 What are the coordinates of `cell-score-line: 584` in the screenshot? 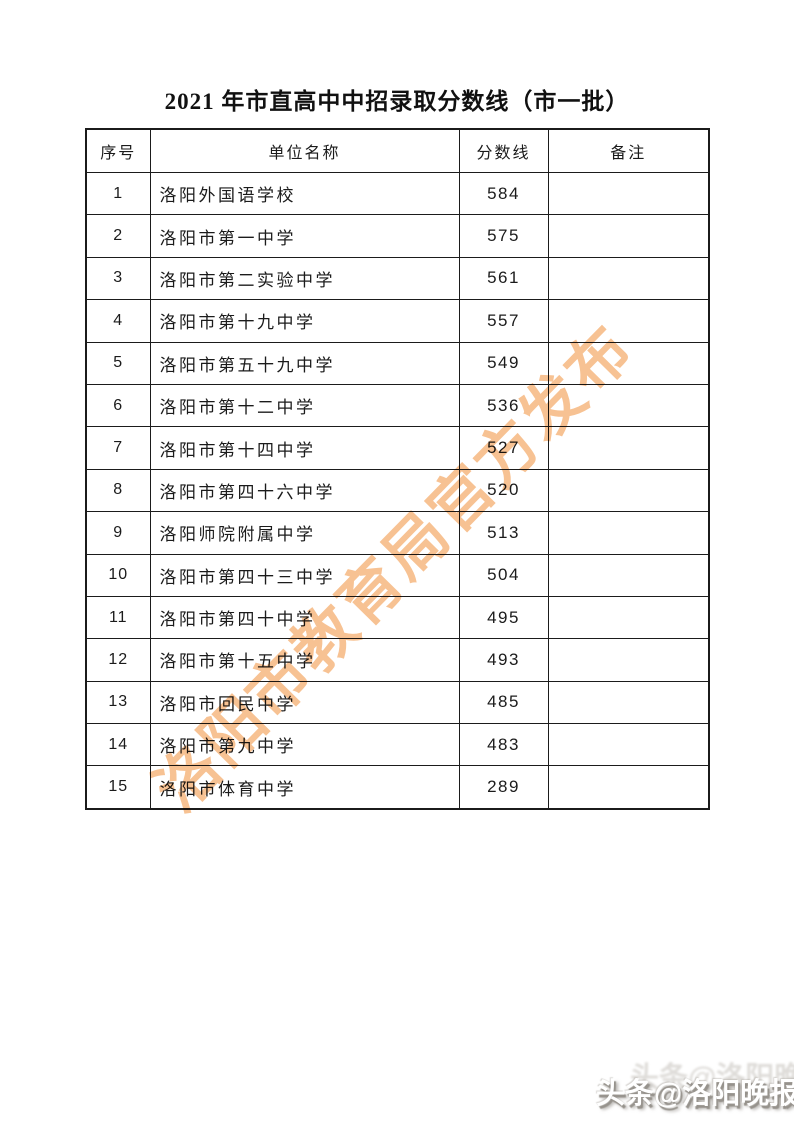 It's located at (503, 193).